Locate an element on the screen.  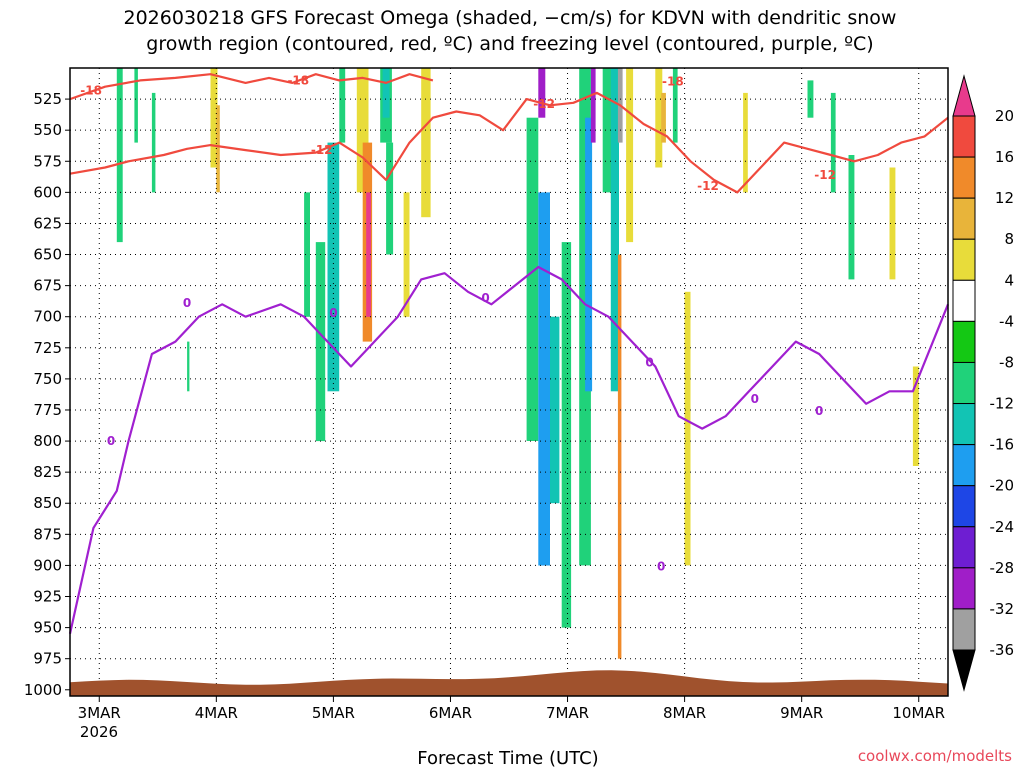
x-axis-year-label: 2026 is located at coordinates (99, 732).